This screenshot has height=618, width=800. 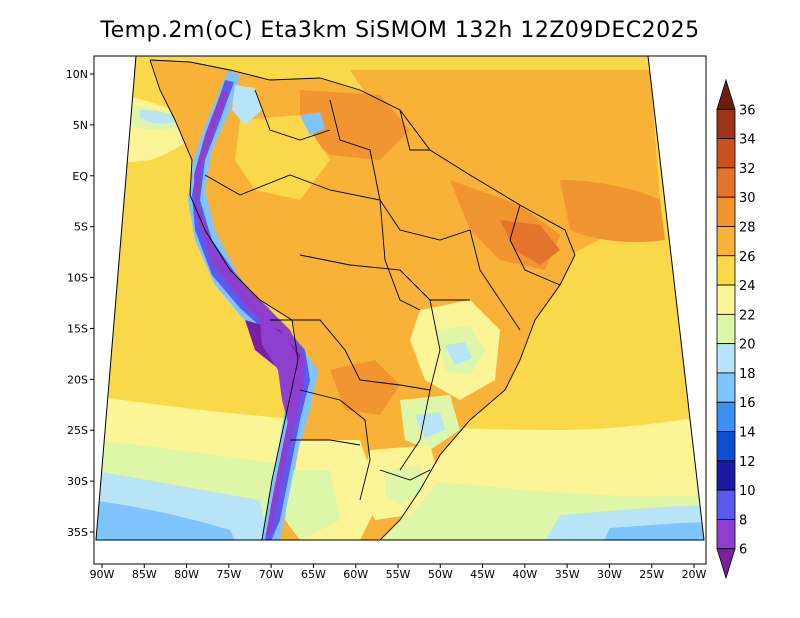 What do you see at coordinates (102, 574) in the screenshot?
I see `lon-tick-label: 90W` at bounding box center [102, 574].